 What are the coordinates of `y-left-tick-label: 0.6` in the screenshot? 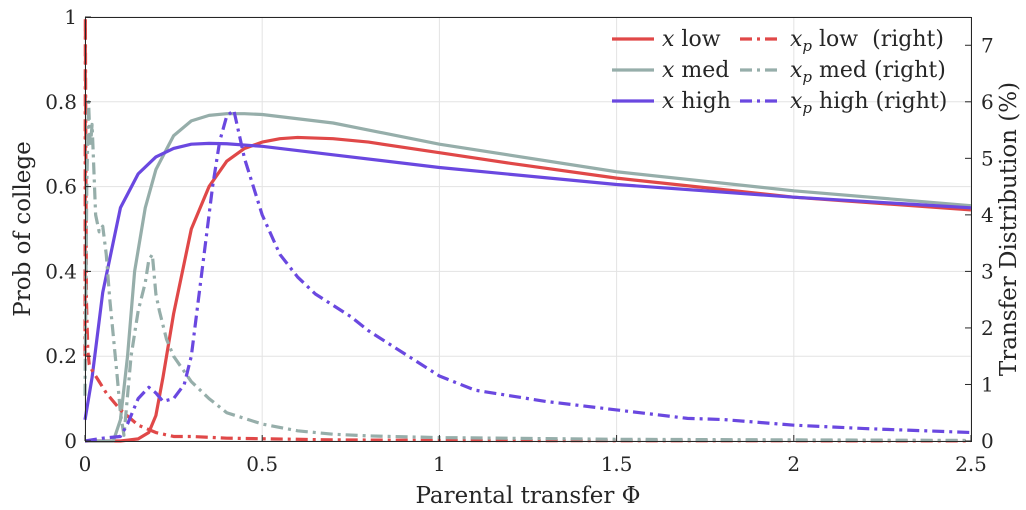 It's located at (61, 187).